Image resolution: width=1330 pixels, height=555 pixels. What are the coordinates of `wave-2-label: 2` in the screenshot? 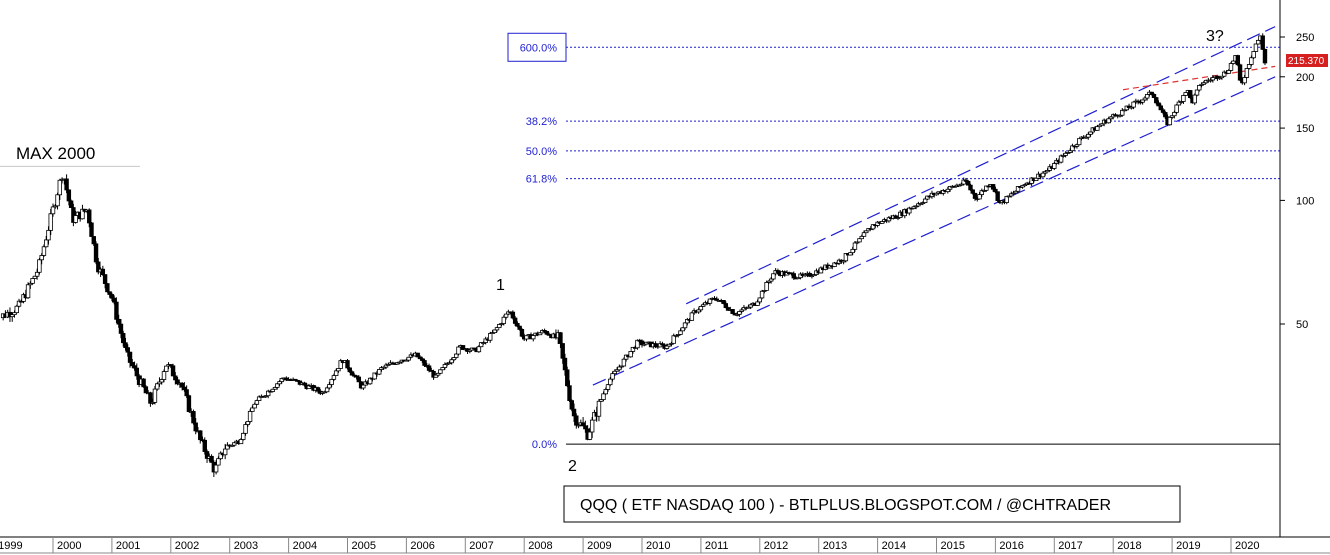 It's located at (572, 466).